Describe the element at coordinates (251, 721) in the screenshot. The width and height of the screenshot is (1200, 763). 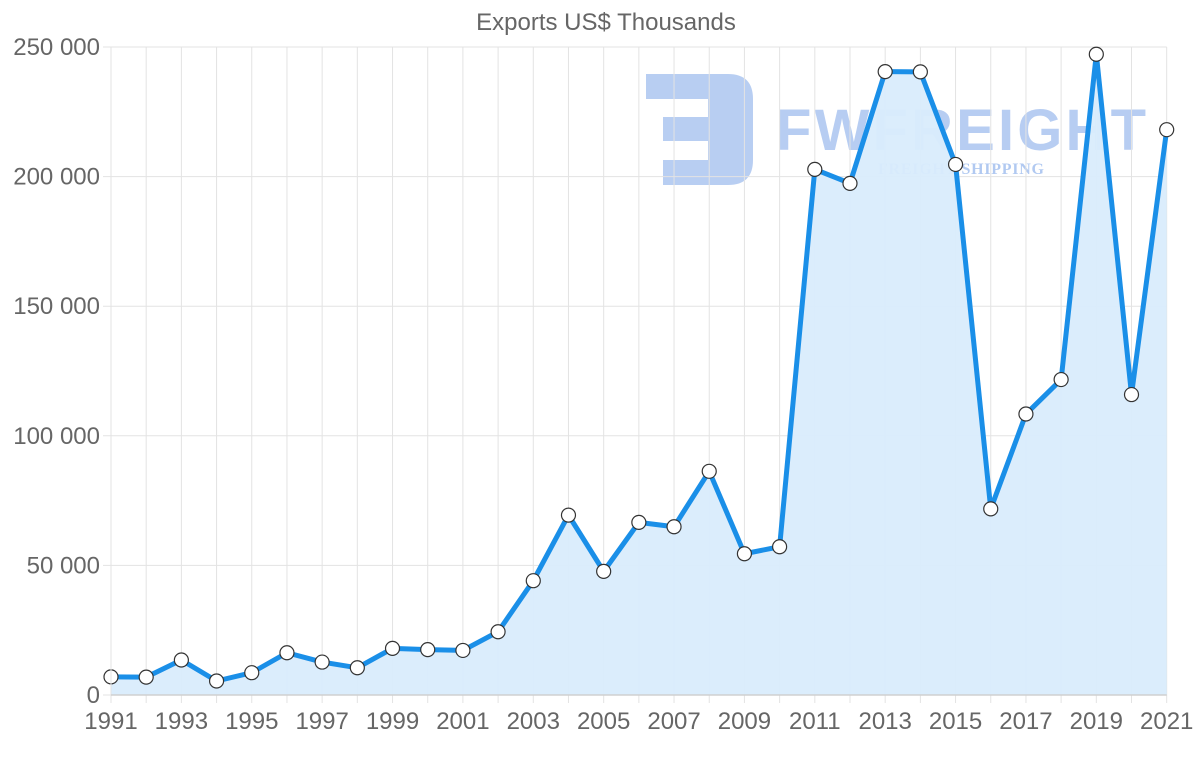
I see `x-tick-label: 1995` at that location.